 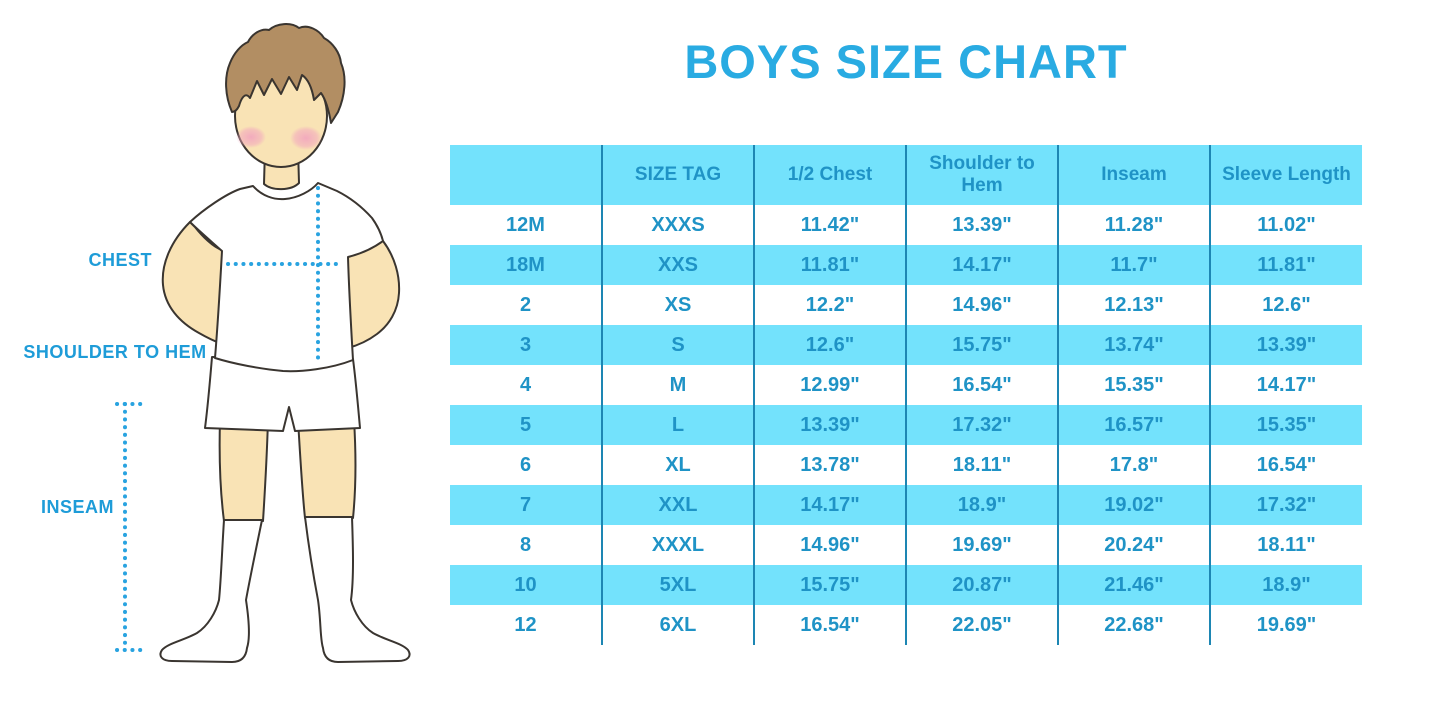 I want to click on table-row: 5 L 13.39" 17.32" 16.57" 15.35", so click(x=906, y=425).